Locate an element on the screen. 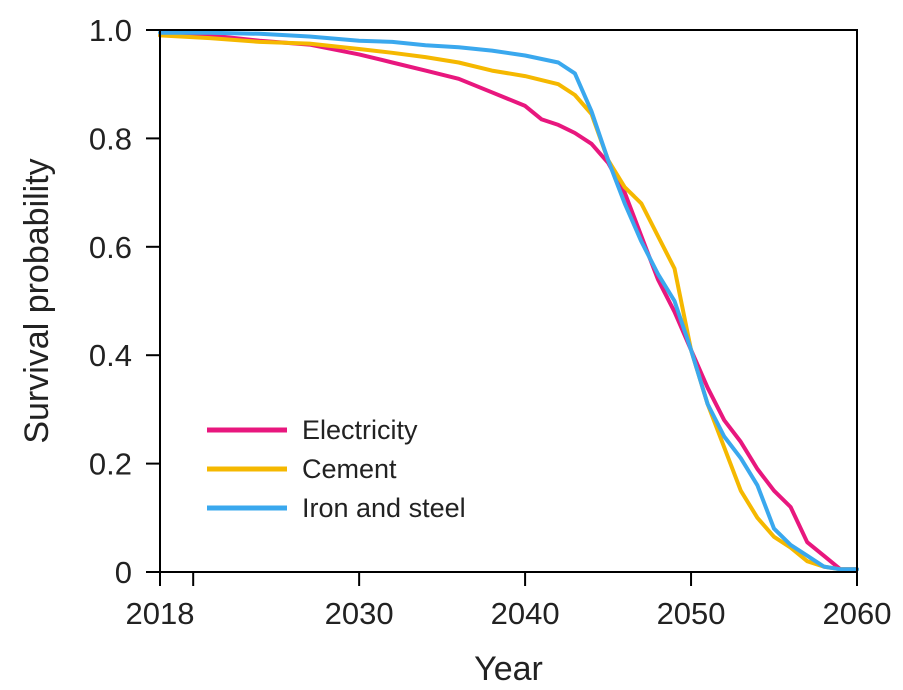 This screenshot has width=903, height=690. legend-label-0: Electricity is located at coordinates (360, 430).